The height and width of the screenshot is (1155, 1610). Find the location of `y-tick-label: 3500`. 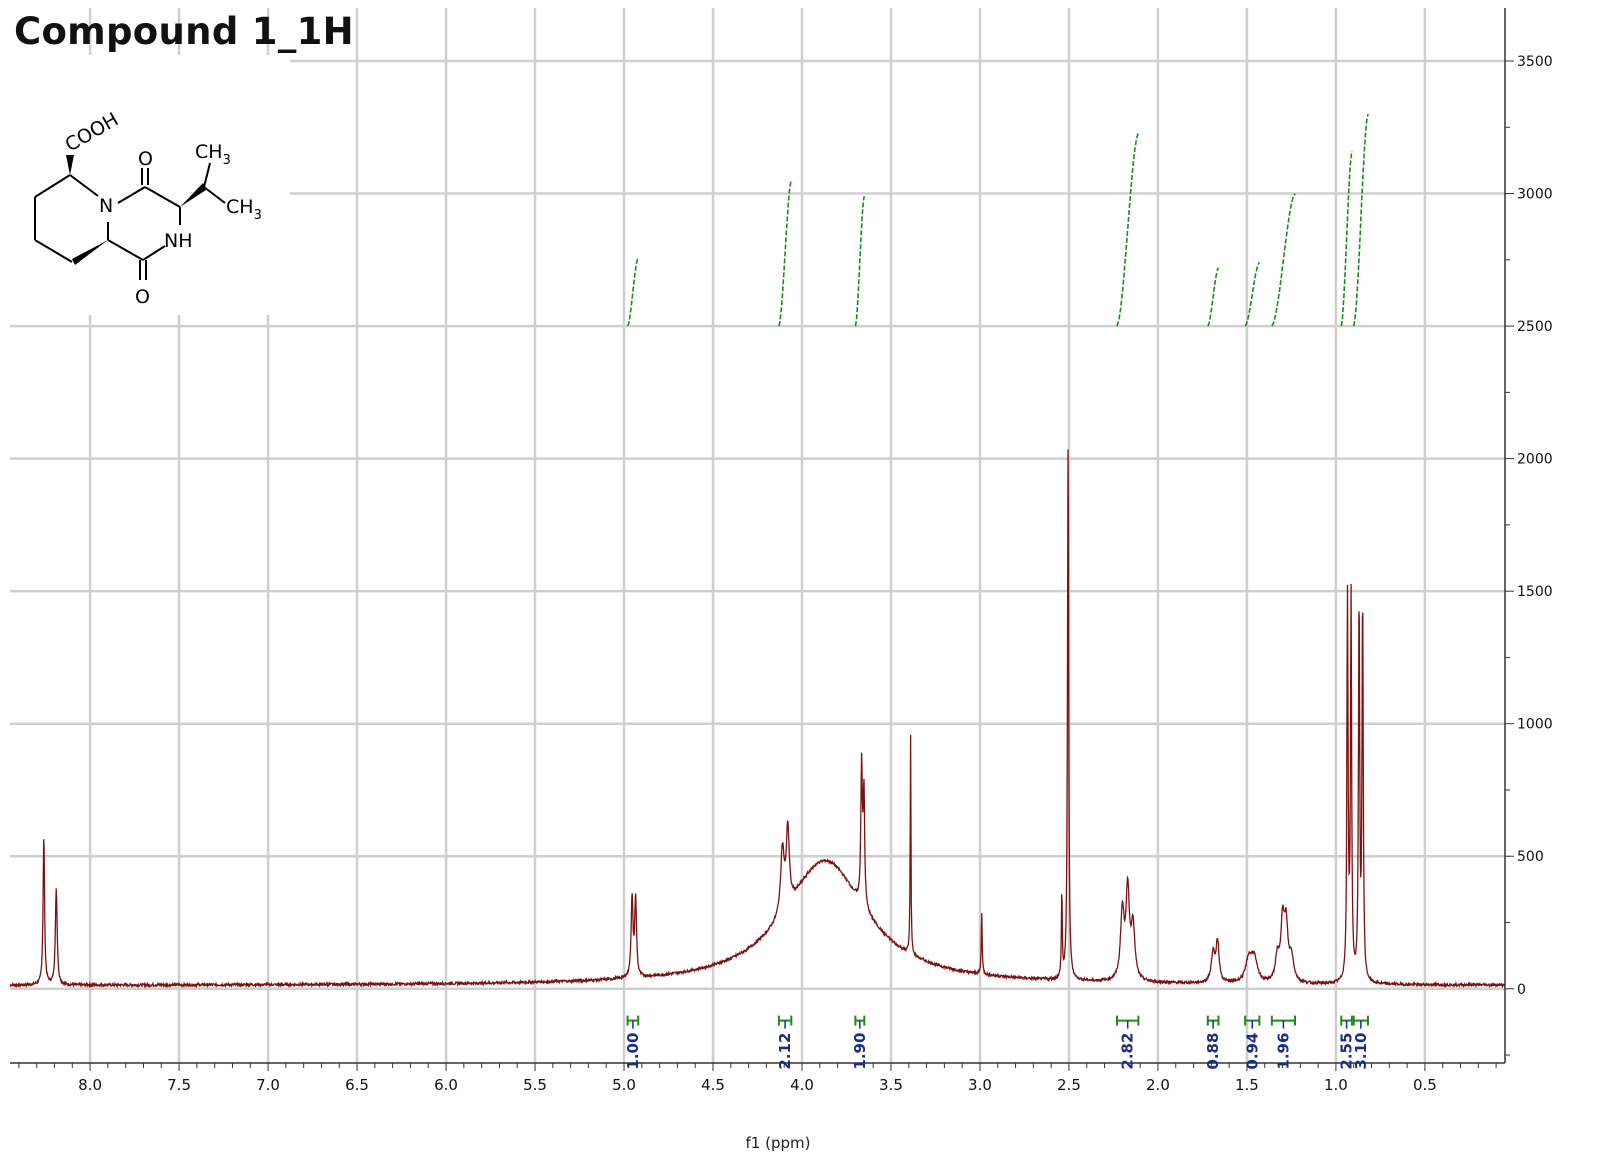

y-tick-label: 3500 is located at coordinates (1535, 62).